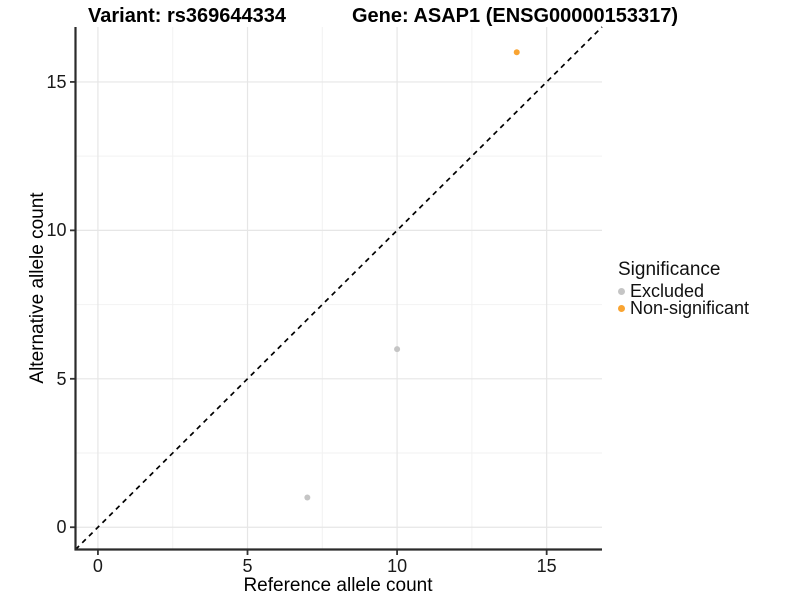  What do you see at coordinates (247, 566) in the screenshot?
I see `x-tick-label: 5` at bounding box center [247, 566].